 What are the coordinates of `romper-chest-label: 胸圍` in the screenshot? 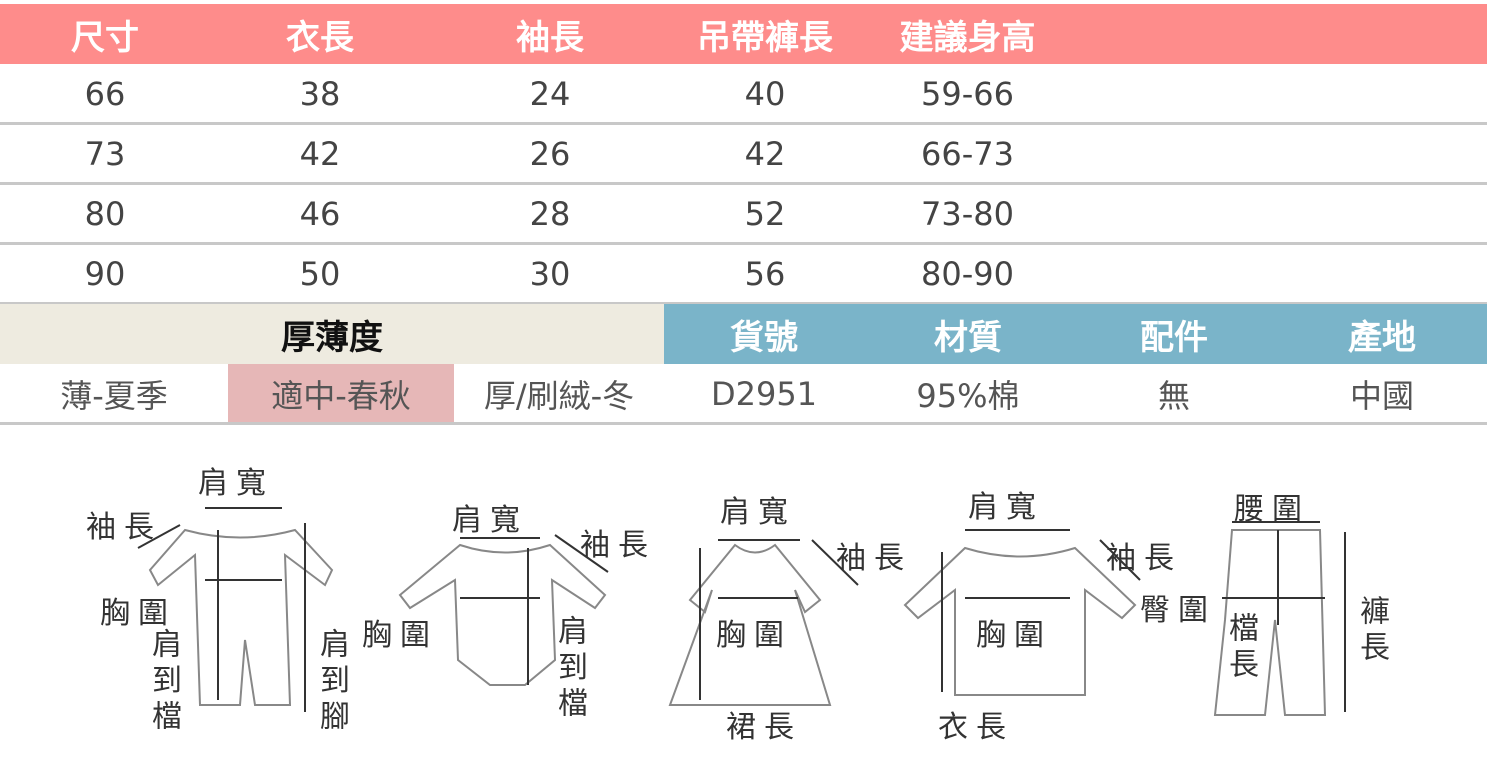 It's located at (138, 613).